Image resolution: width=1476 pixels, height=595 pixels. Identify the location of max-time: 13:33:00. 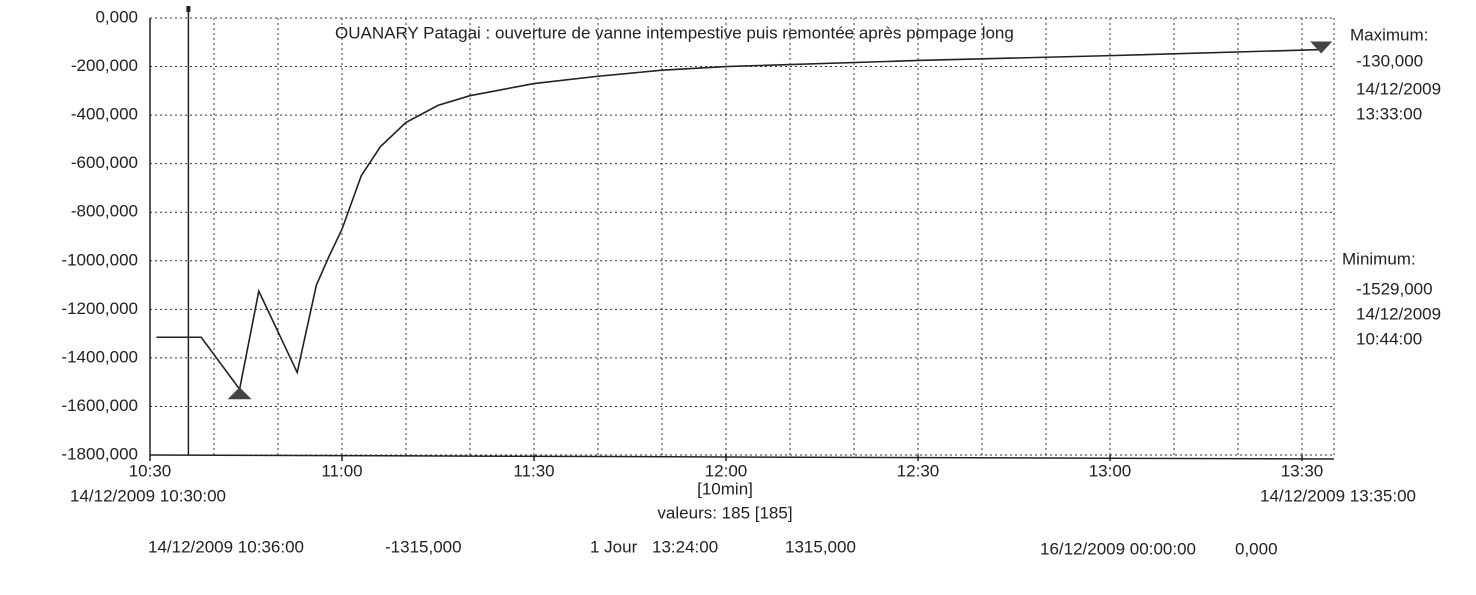
(1389, 113).